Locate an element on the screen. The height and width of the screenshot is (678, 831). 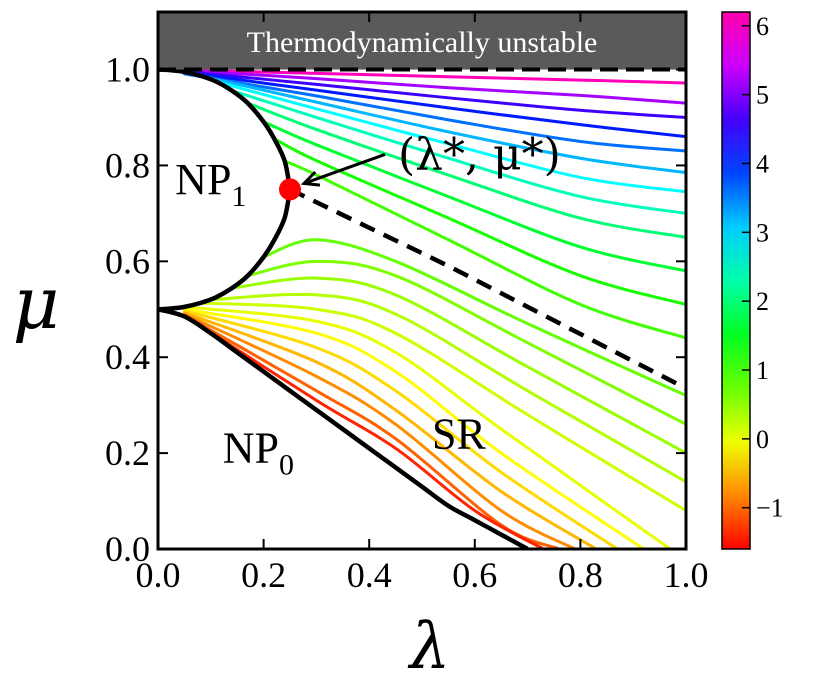
unstable-region-band is located at coordinates (422, 41).